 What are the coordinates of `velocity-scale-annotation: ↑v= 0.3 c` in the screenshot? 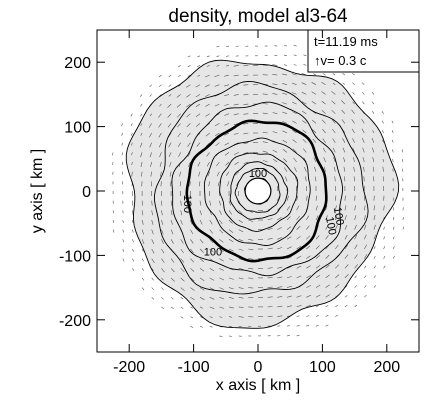 It's located at (340, 60).